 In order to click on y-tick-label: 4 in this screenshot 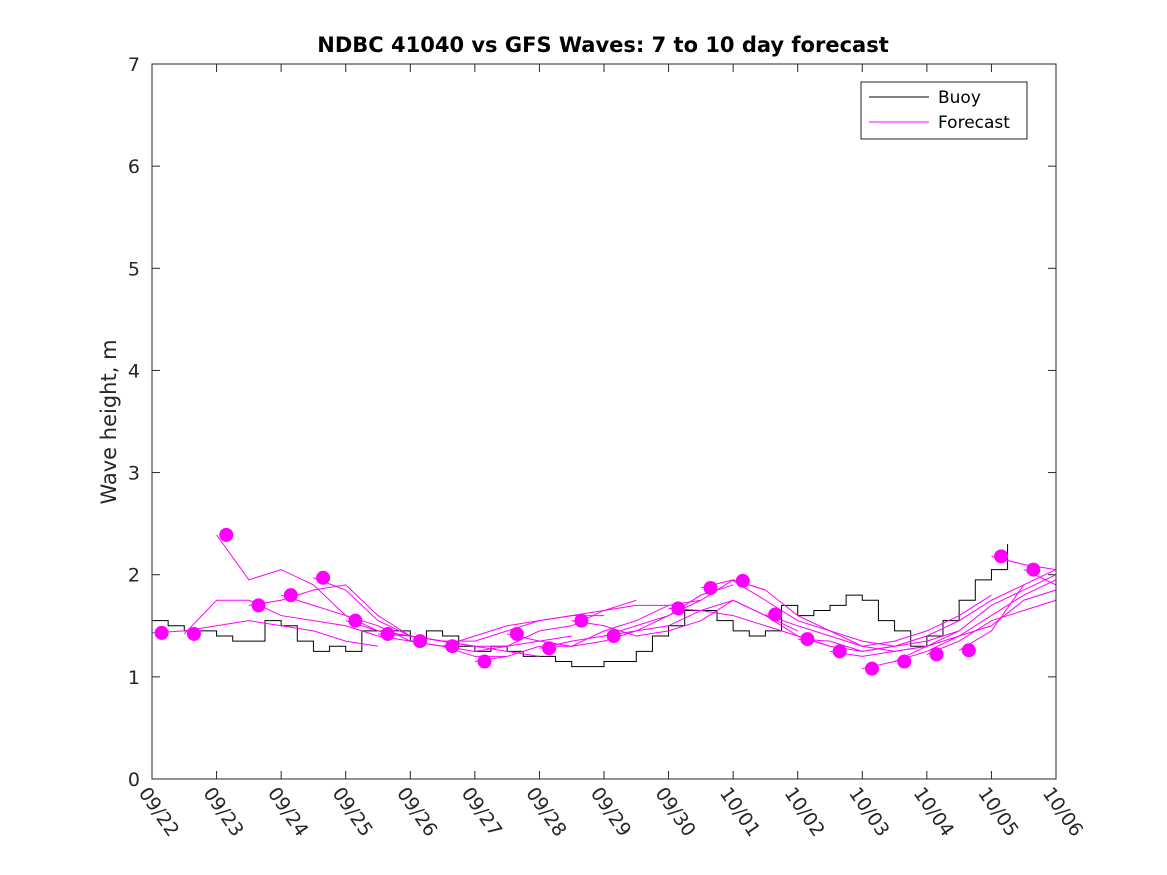, I will do `click(134, 371)`.